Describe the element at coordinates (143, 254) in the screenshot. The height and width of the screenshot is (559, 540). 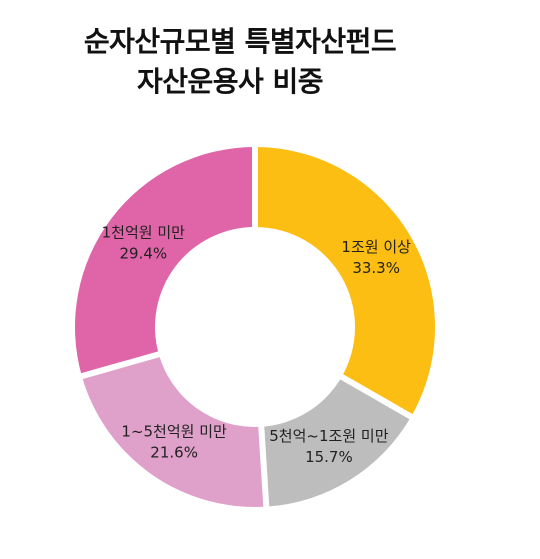
I see `slice-value-4: 29.4%` at that location.